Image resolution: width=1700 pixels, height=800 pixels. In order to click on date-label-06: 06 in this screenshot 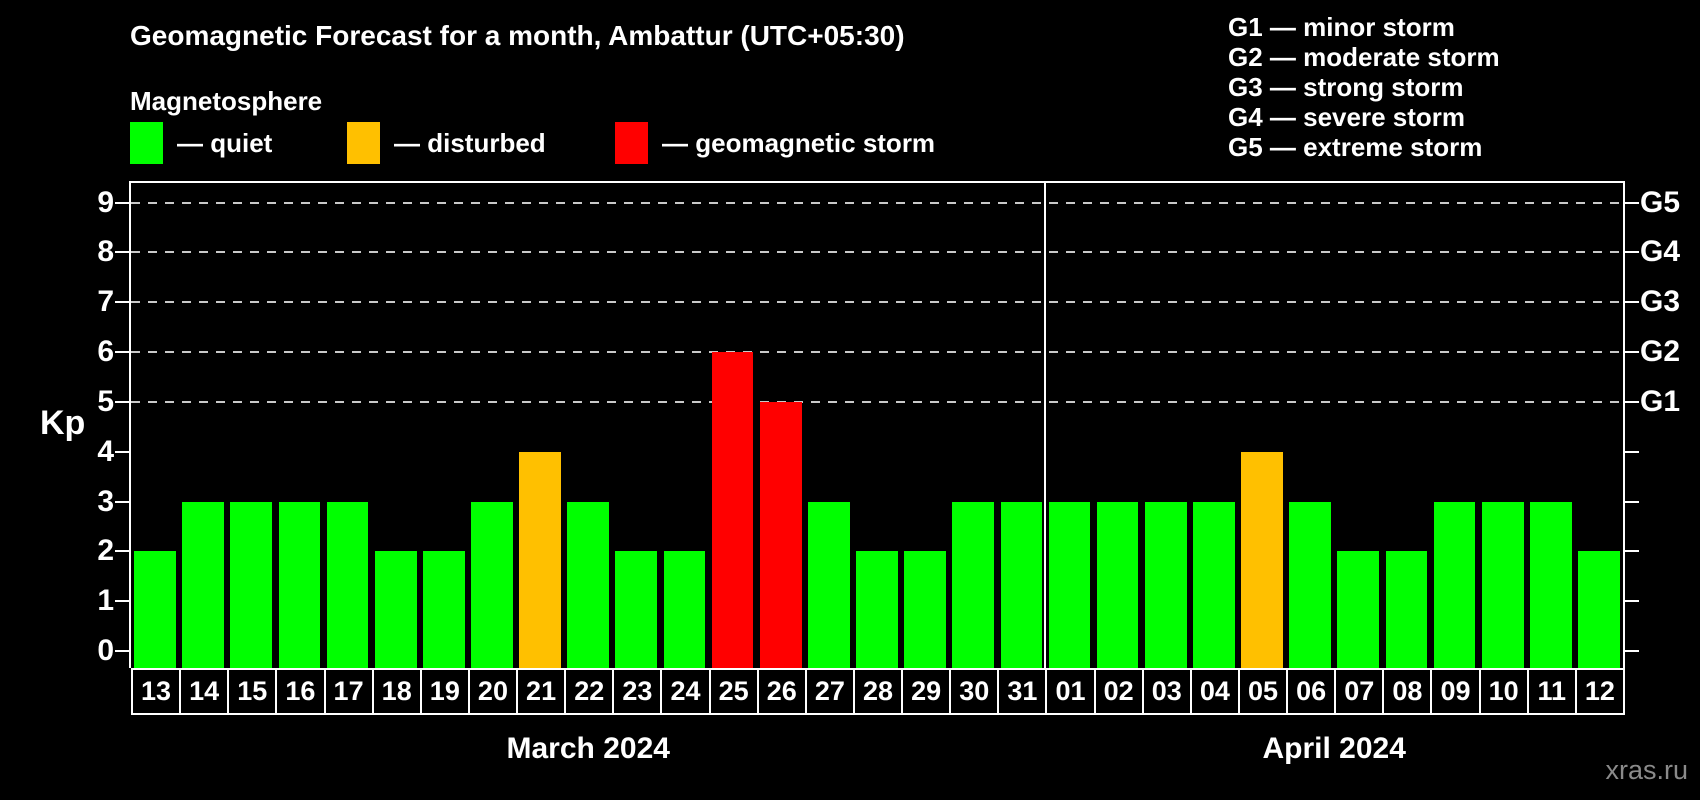, I will do `click(1311, 691)`.